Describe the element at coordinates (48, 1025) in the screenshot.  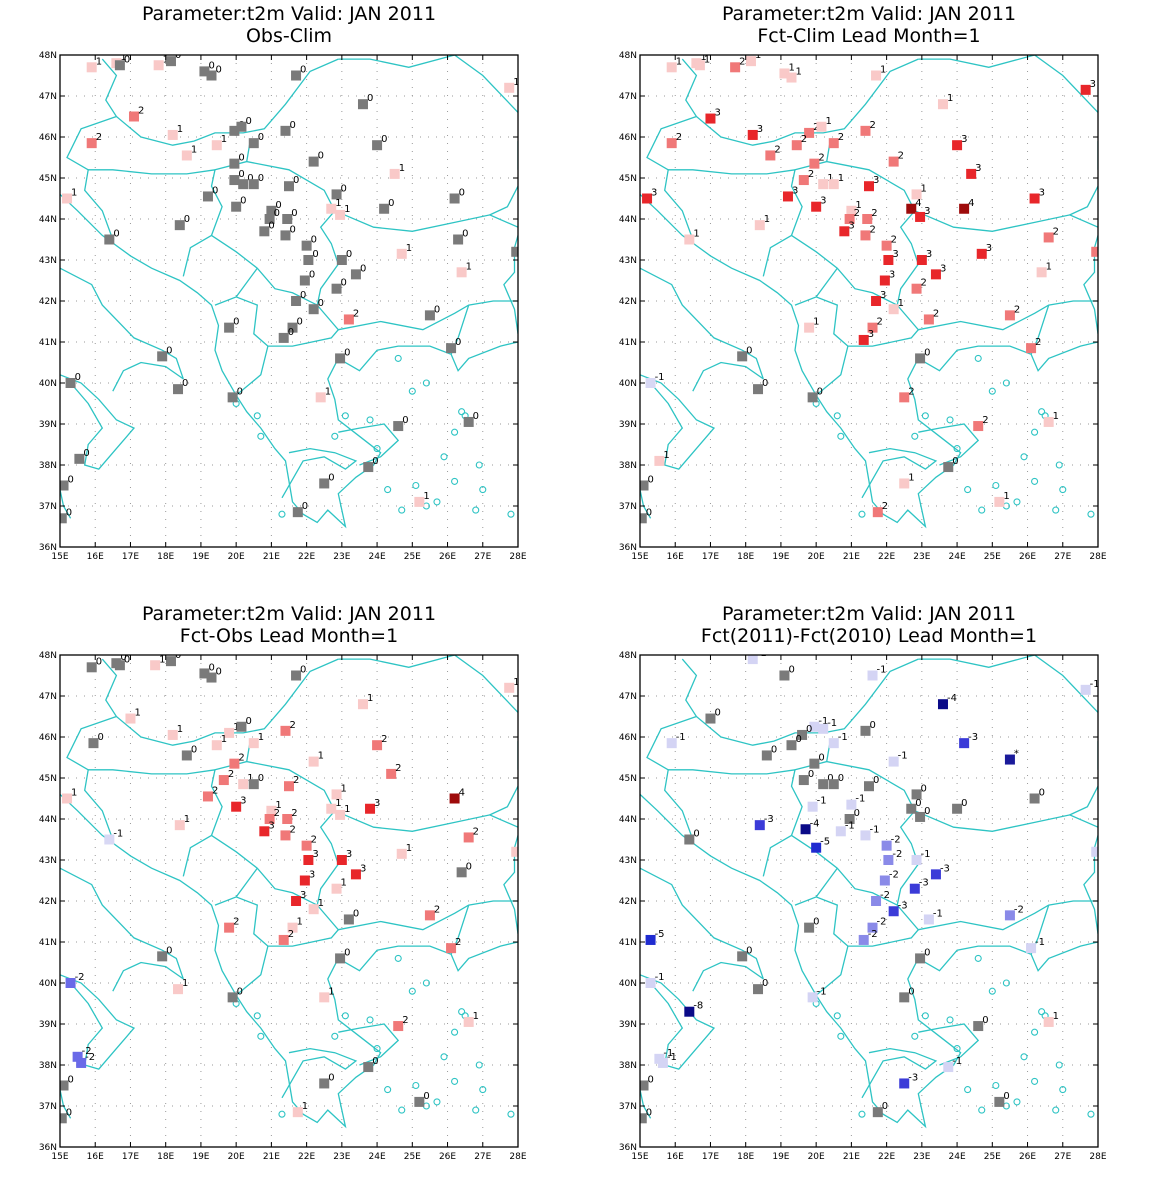
I see `lat-tick-label: 39N` at that location.